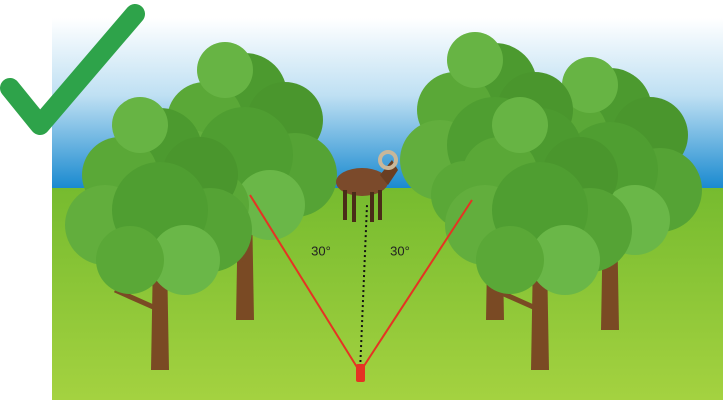  What do you see at coordinates (360, 373) in the screenshot?
I see `hunter` at bounding box center [360, 373].